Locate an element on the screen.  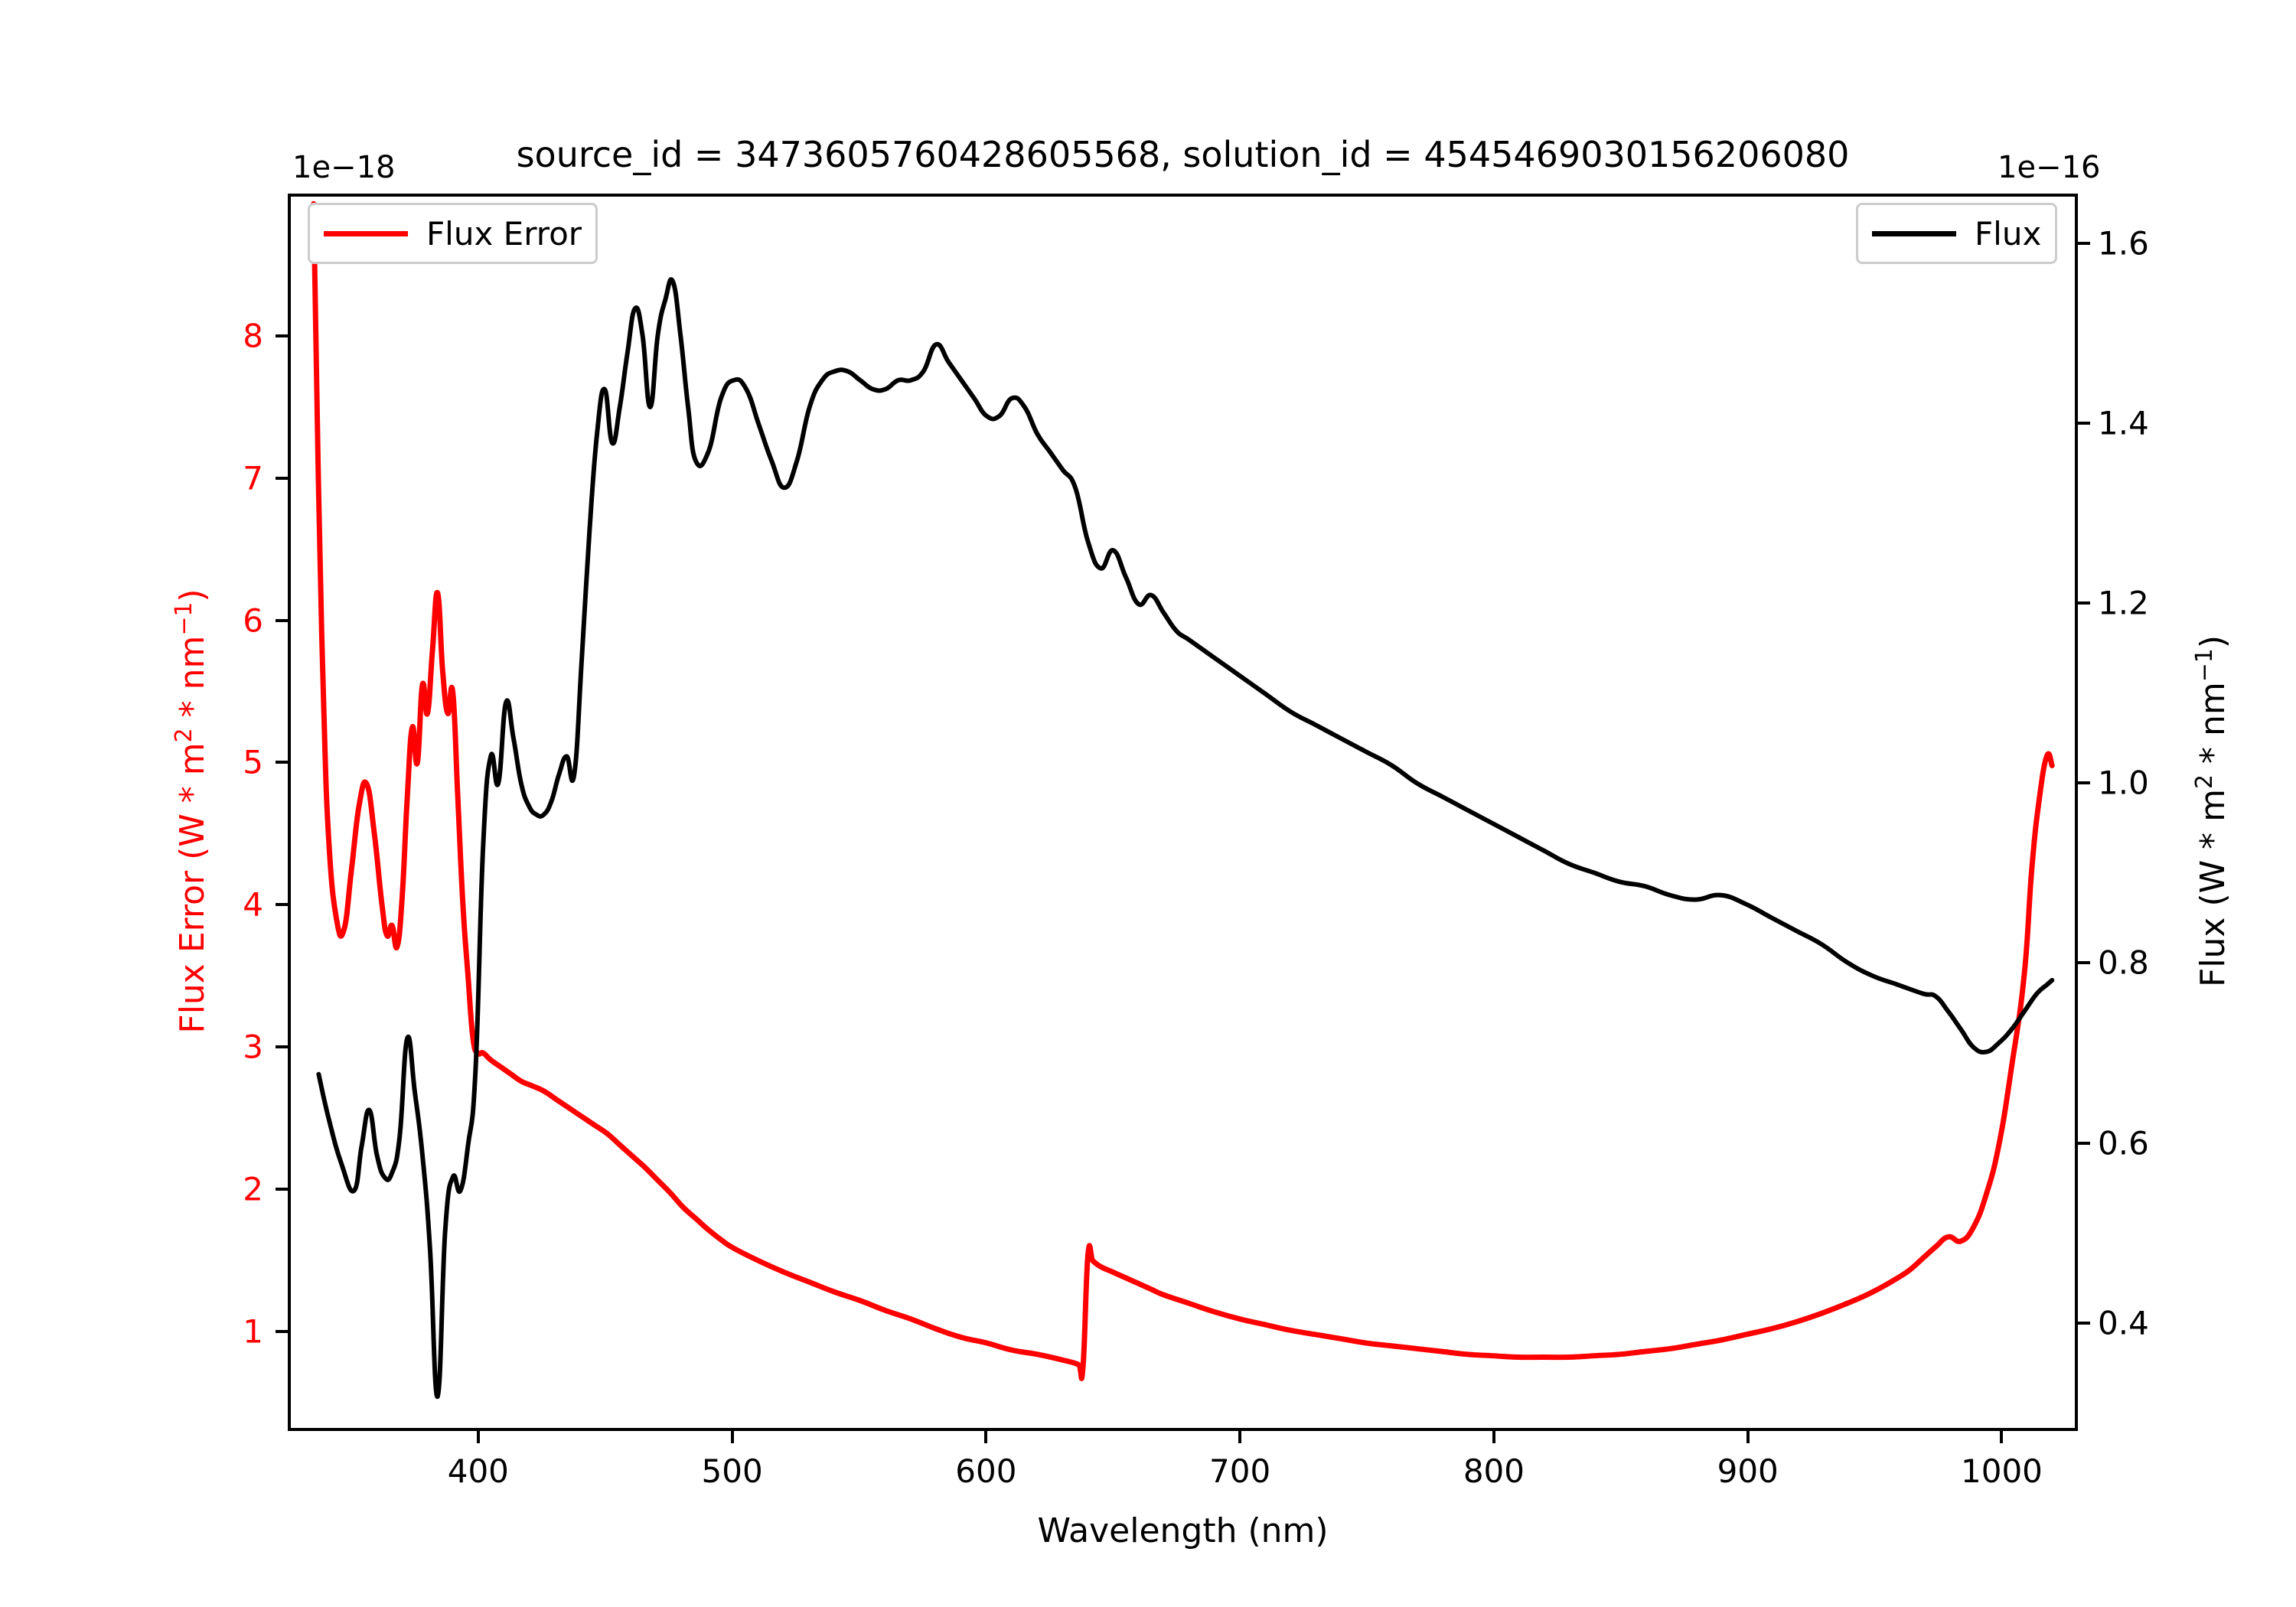
left-y-tick-label: 7 is located at coordinates (253, 478).